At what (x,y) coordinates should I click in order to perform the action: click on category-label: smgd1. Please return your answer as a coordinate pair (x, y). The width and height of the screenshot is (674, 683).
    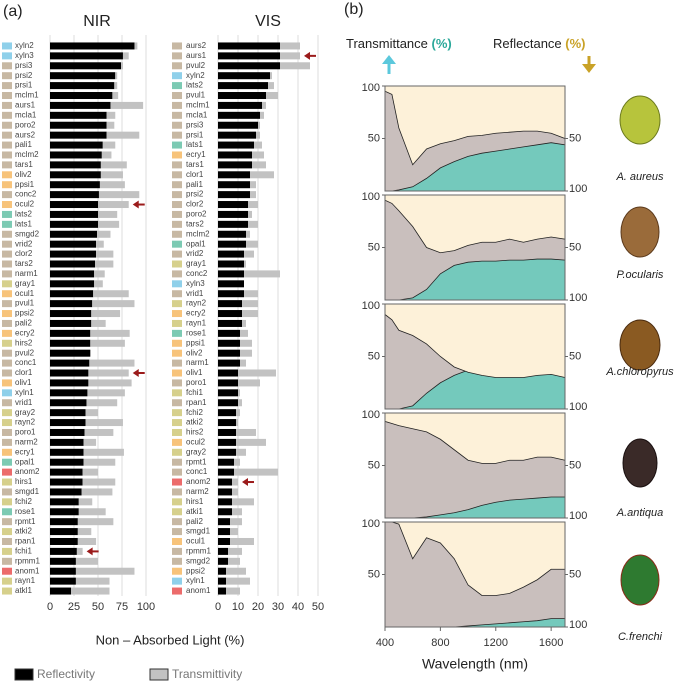
    Looking at the image, I should click on (198, 531).